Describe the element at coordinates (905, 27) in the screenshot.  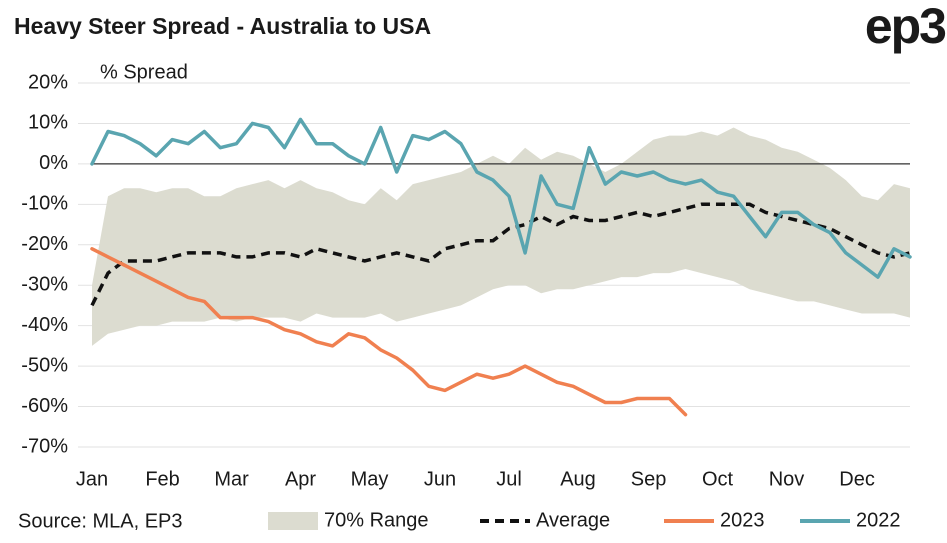
I see `logo: ep3` at that location.